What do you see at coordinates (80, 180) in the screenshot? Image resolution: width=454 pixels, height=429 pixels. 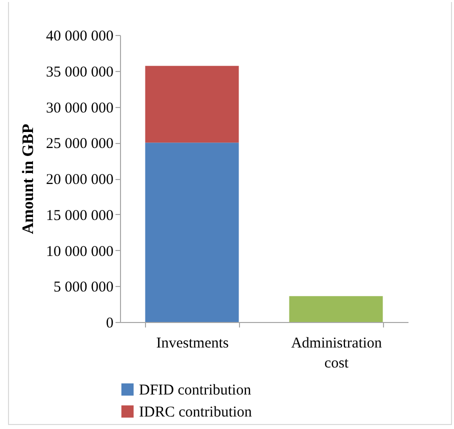 I see `y-tick-label: 20 000 000` at bounding box center [80, 180].